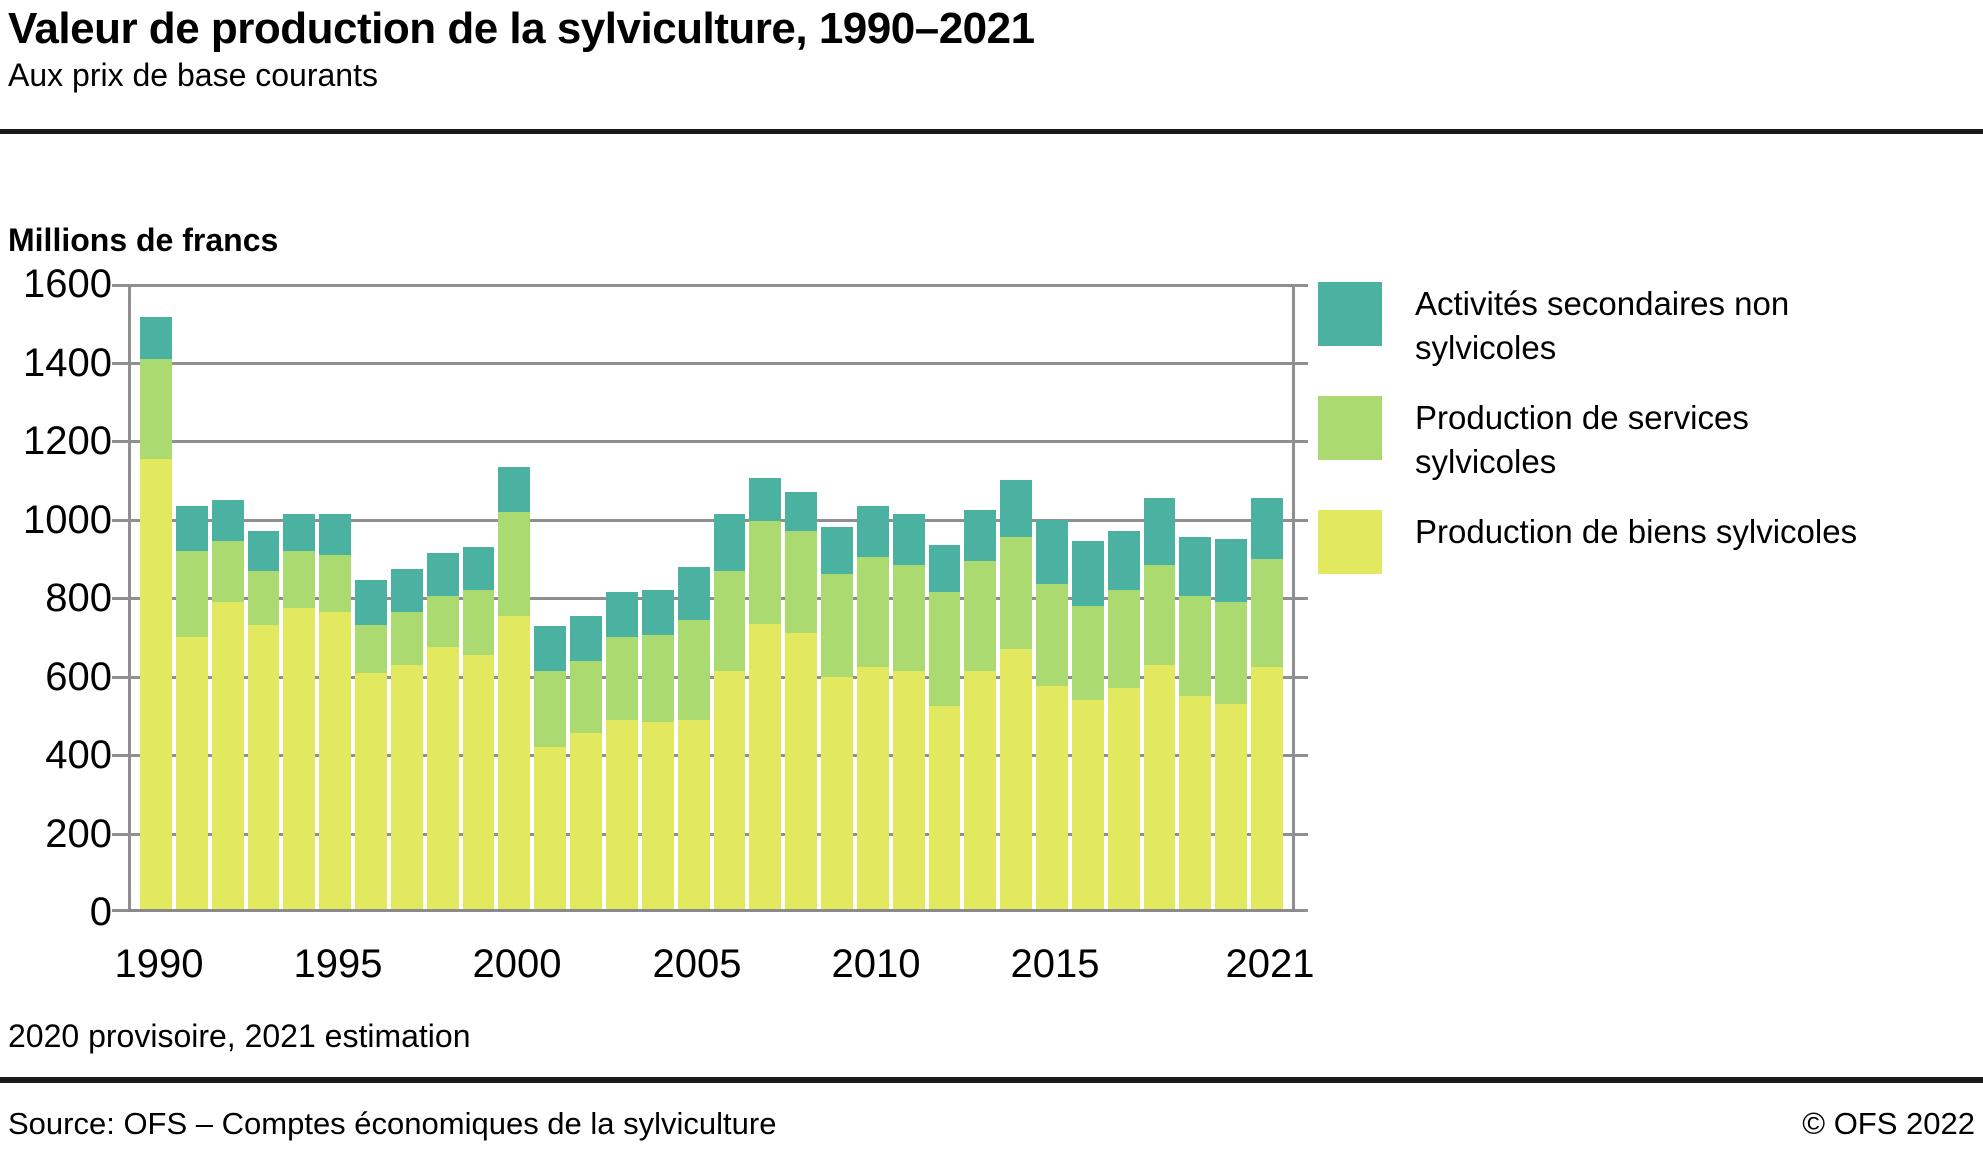  I want to click on bar-2010, so click(872, 598).